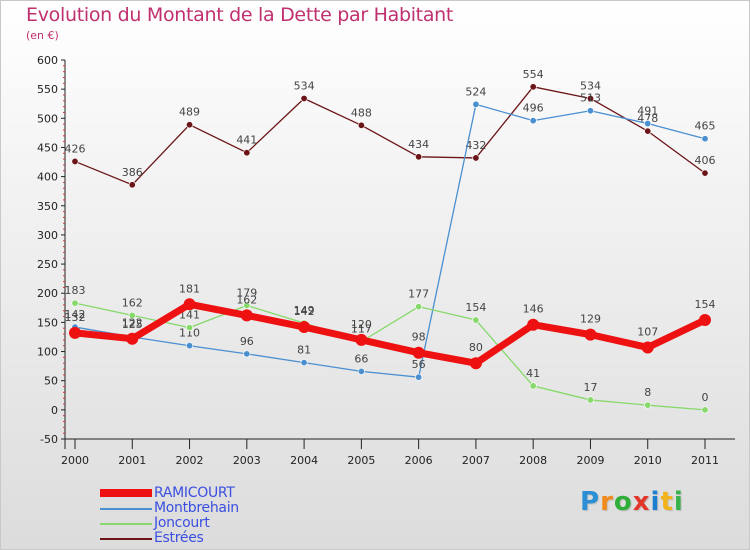 This screenshot has width=750, height=550. What do you see at coordinates (418, 144) in the screenshot?
I see `data-label: 434` at bounding box center [418, 144].